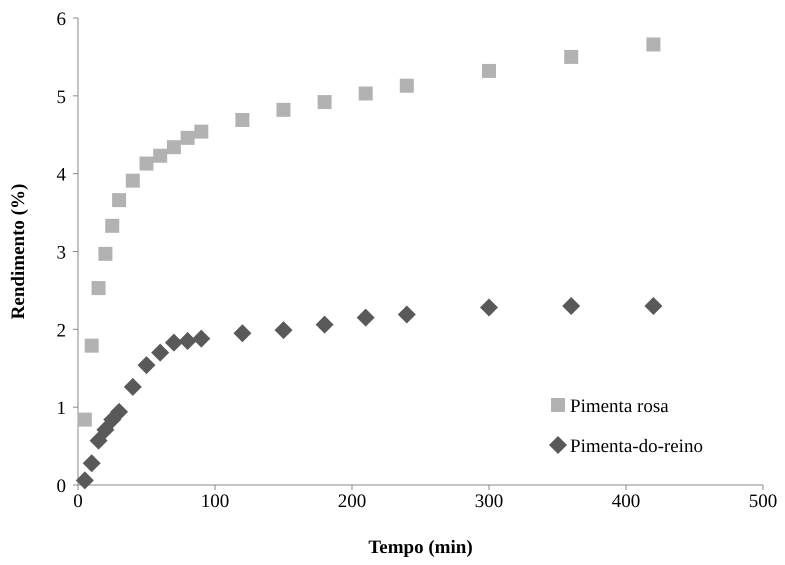 The image size is (785, 565). I want to click on x-tick-label: 0, so click(78, 501).